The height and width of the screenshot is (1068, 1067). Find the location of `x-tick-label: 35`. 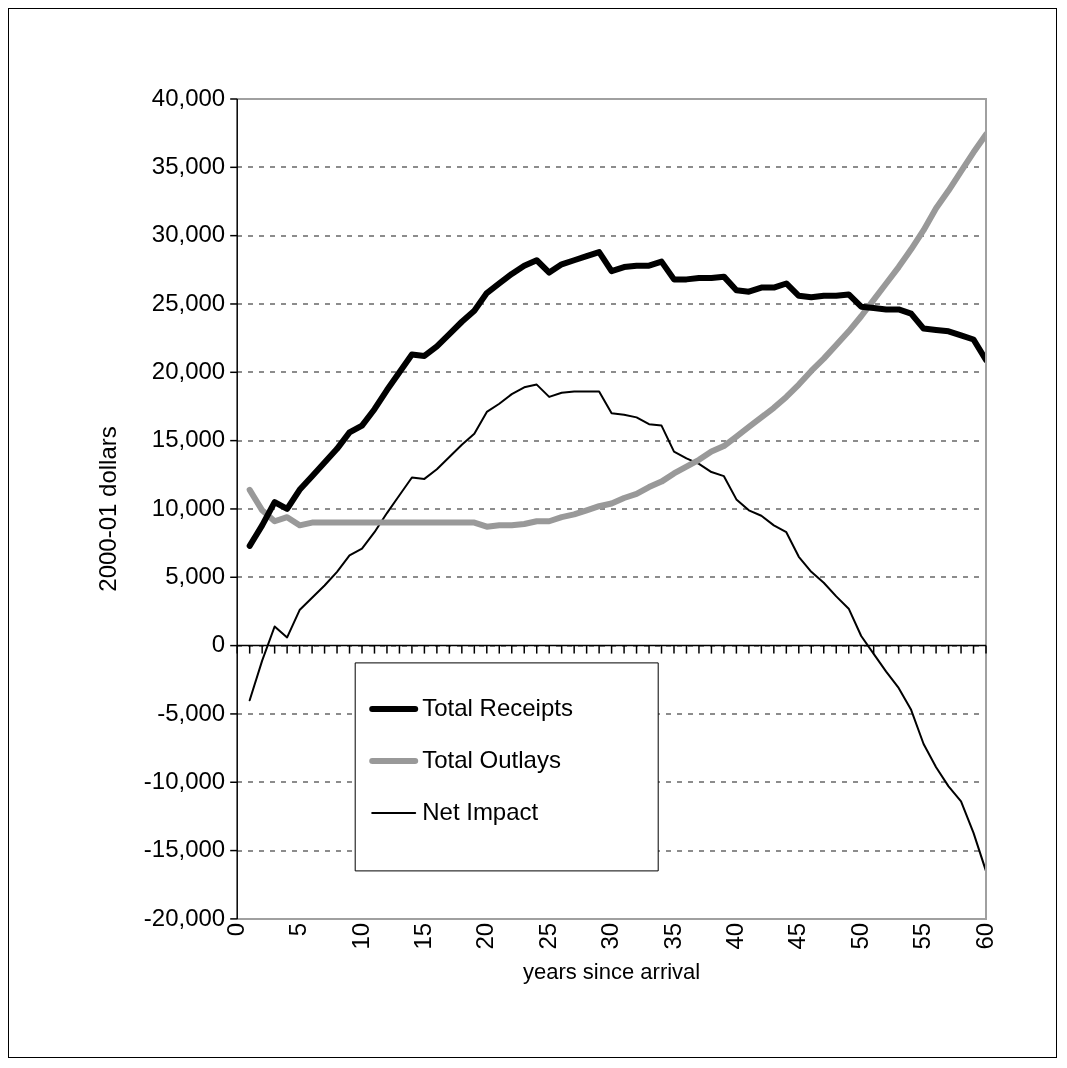

x-tick-label: 35 is located at coordinates (672, 936).